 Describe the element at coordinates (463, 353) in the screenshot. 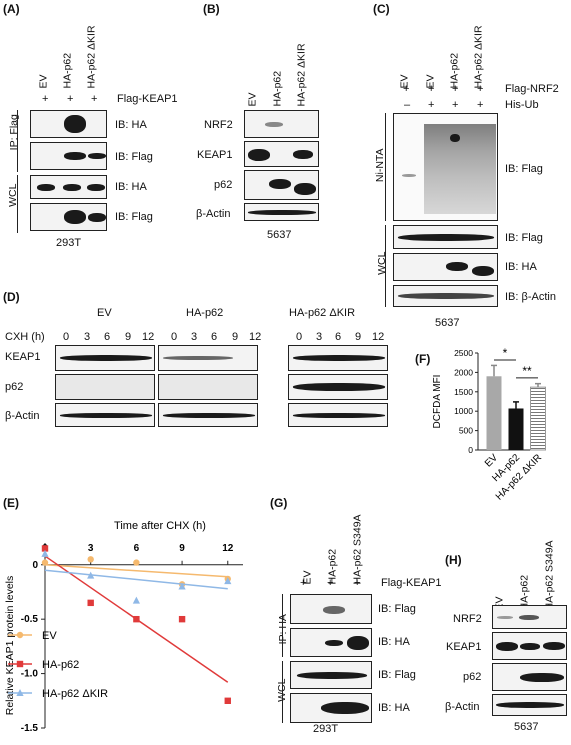

I see `y-tick-label: 2500` at that location.